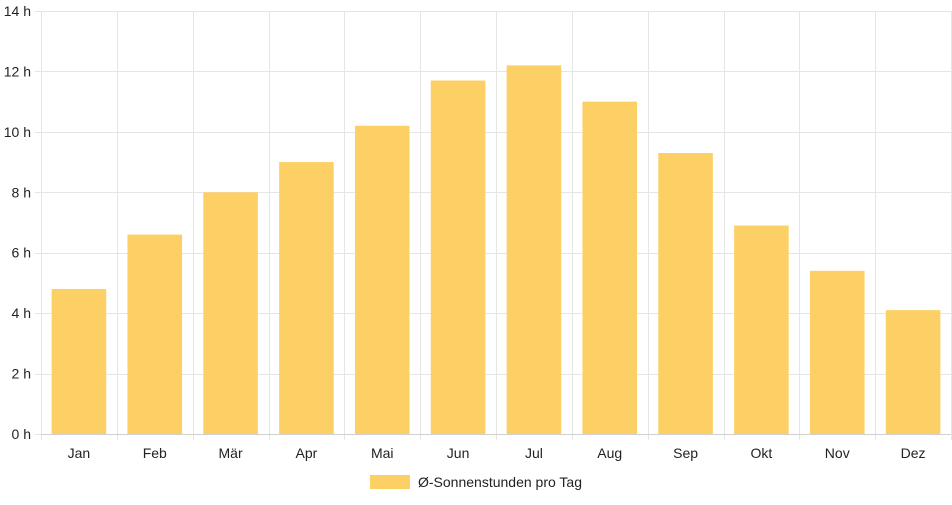 The image size is (952, 505). What do you see at coordinates (458, 453) in the screenshot?
I see `x-tick-label: Jun` at bounding box center [458, 453].